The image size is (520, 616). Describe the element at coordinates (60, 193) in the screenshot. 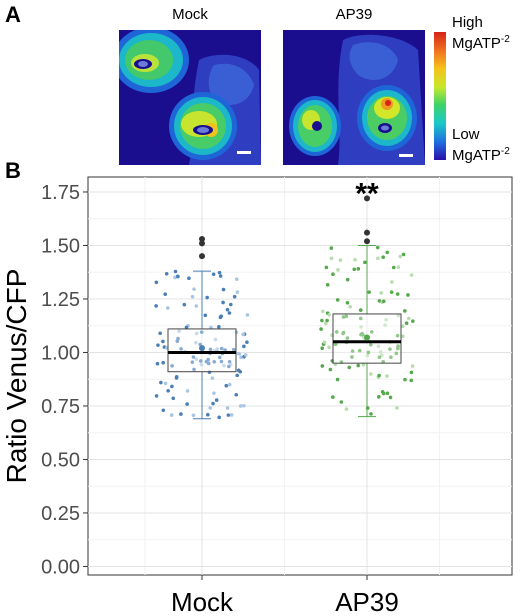

I see `y-tick-label: 1.75` at that location.